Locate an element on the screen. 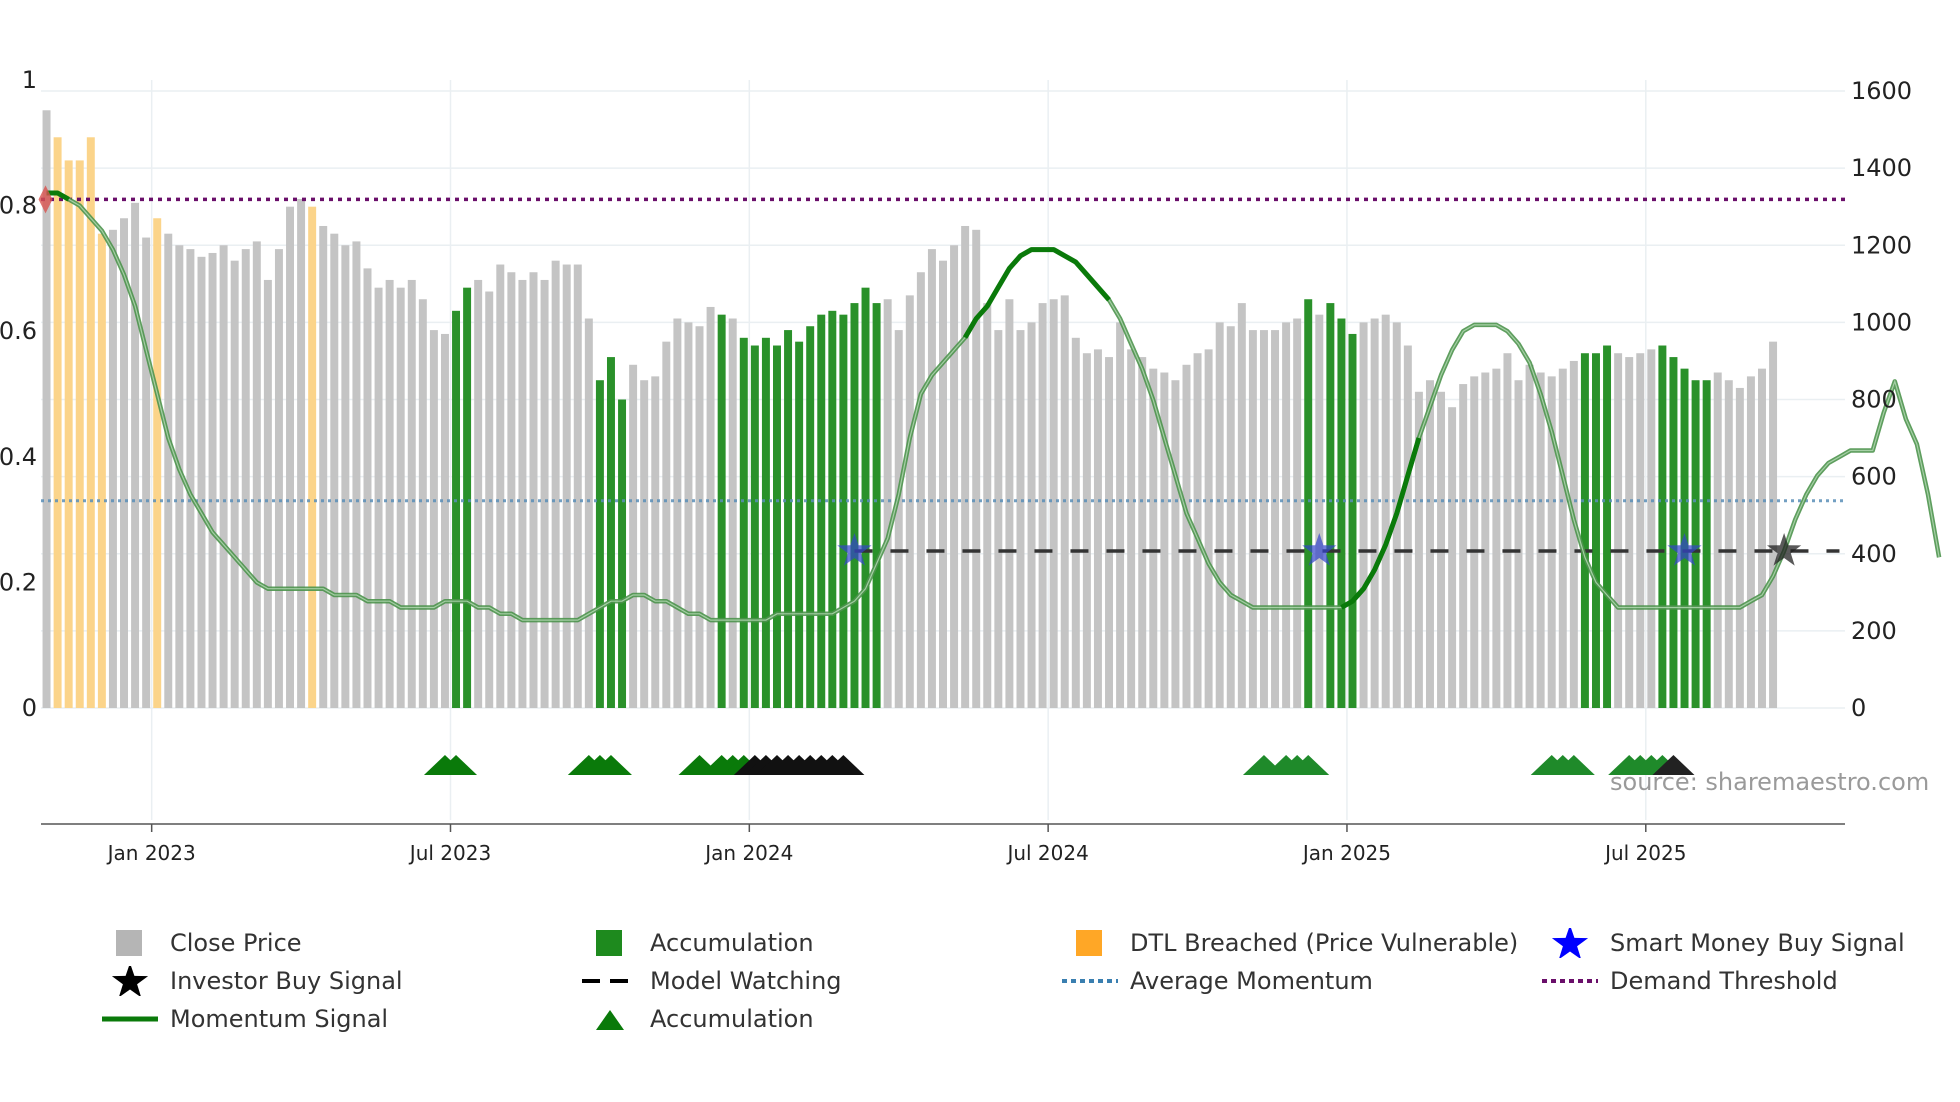 The width and height of the screenshot is (1960, 1102). x-axis-tick: Jul 2023 is located at coordinates (449, 853).